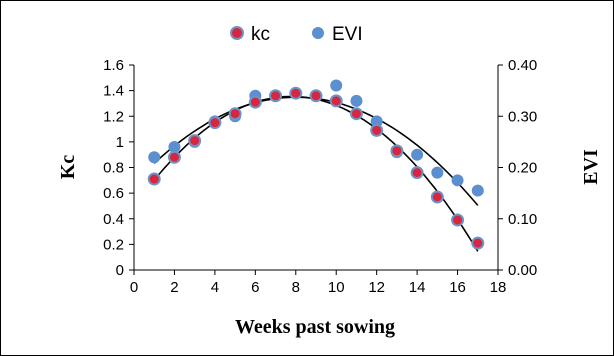  I want to click on x-tick-label: 16, so click(457, 287).